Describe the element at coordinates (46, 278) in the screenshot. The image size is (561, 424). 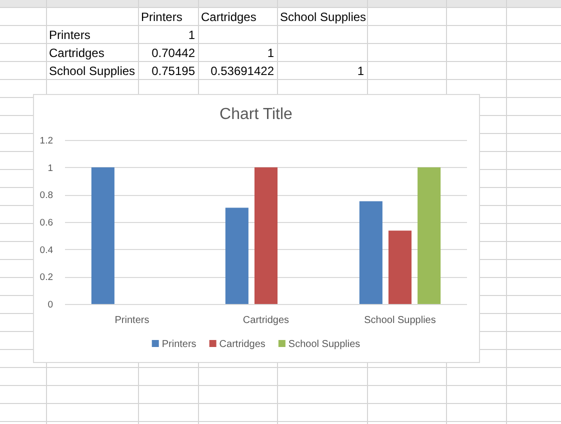
I see `y-tick-label: 0.2` at that location.